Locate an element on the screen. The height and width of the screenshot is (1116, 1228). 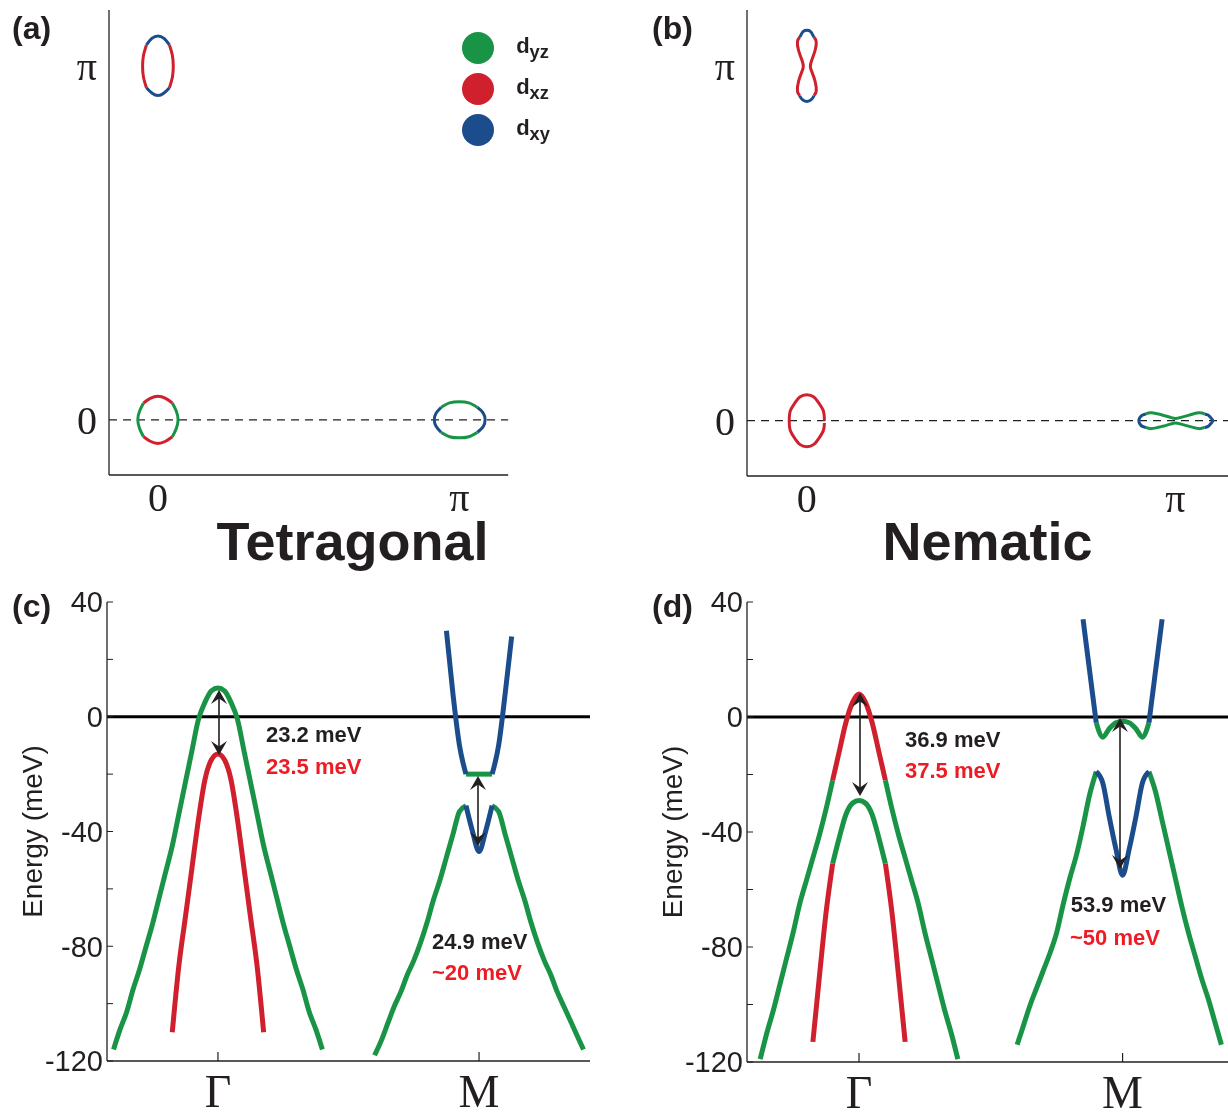
annotation: 53.9 meV is located at coordinates (1118, 905).